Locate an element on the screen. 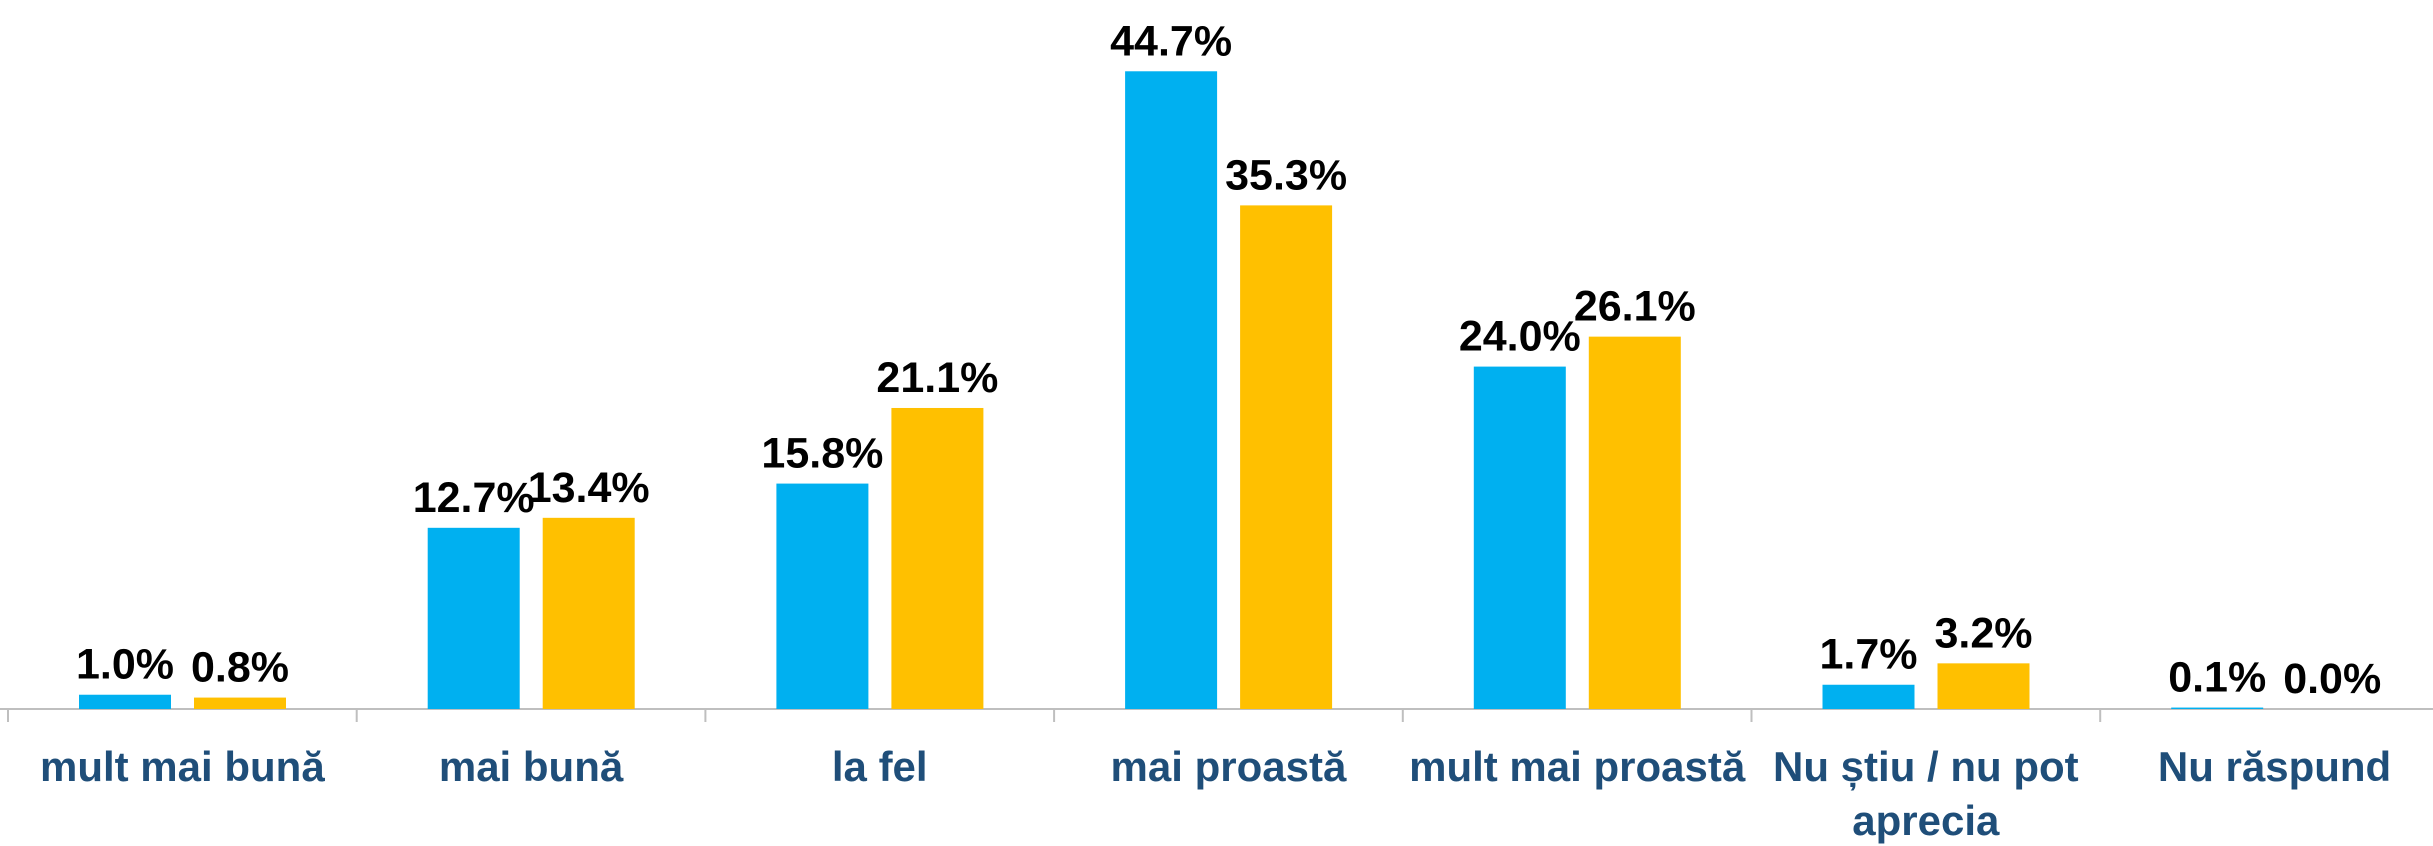 The height and width of the screenshot is (846, 2433). data-label: 12.7% is located at coordinates (474, 498).